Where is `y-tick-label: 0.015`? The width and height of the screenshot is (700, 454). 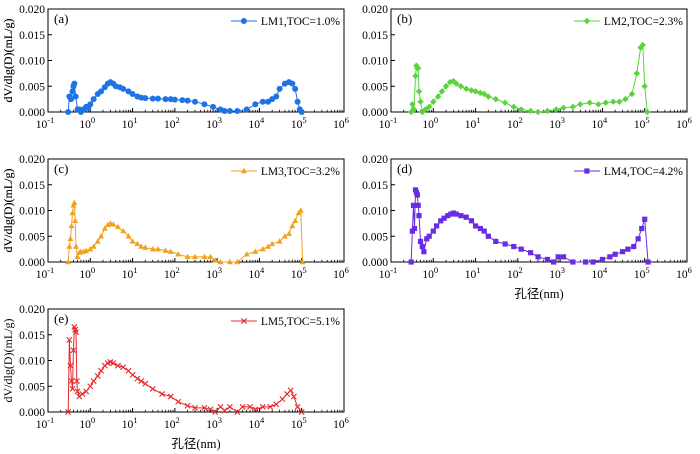
y-tick-label: 0.015 is located at coordinates (32, 186).